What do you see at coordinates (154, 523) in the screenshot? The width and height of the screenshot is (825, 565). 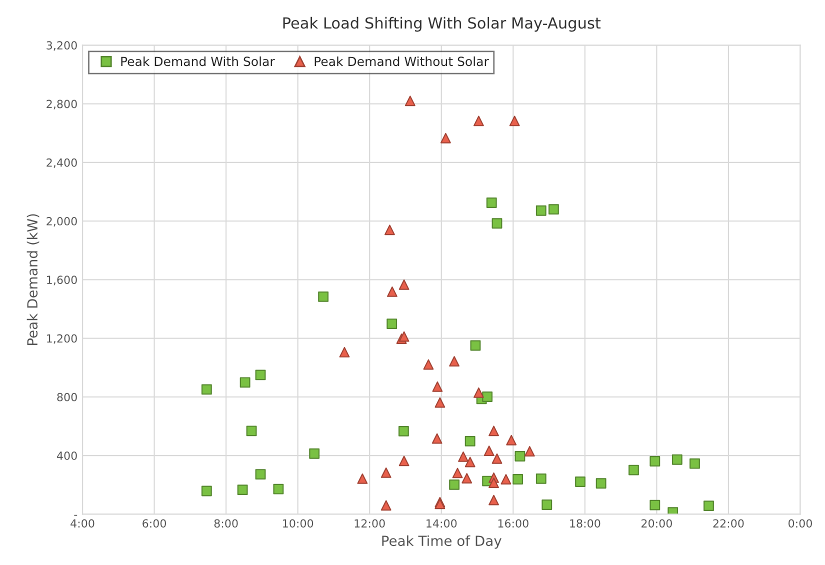 I see `x-tick-label: 6:00` at bounding box center [154, 523].